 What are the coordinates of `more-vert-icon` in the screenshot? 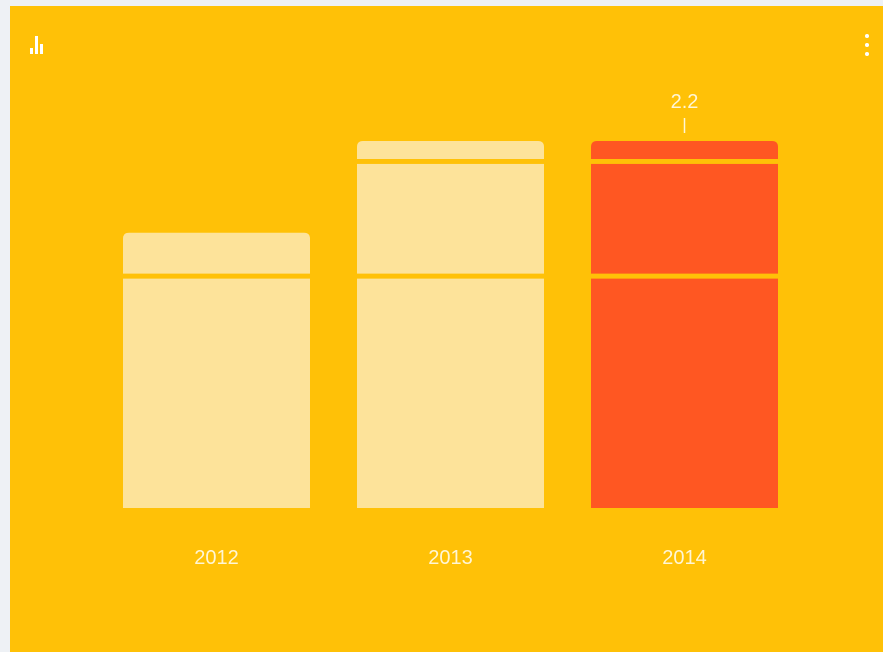 It's located at (867, 46).